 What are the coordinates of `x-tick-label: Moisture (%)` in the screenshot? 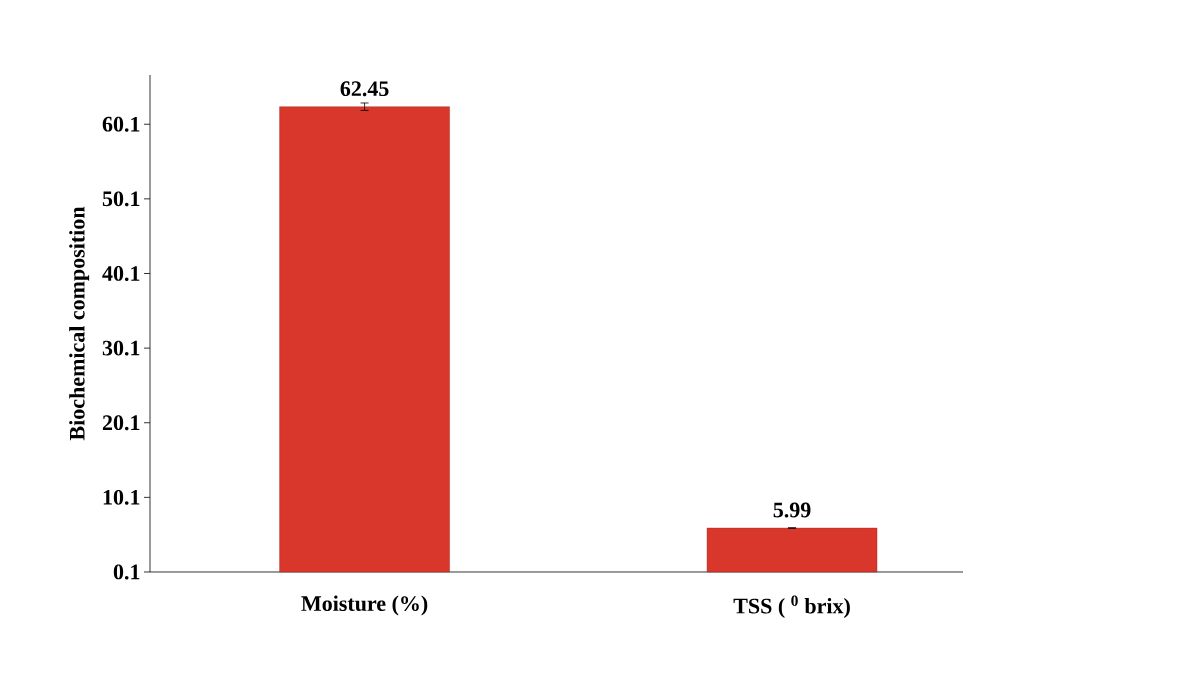 It's located at (364, 605).